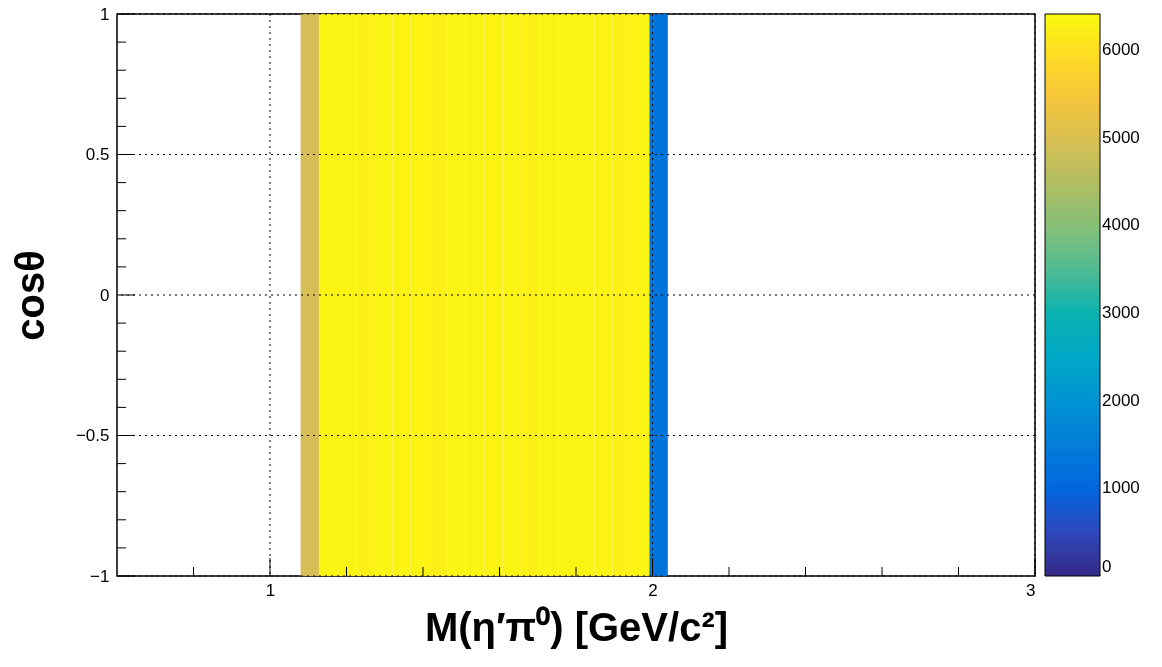 This screenshot has height=667, width=1162. Describe the element at coordinates (1121, 400) in the screenshot. I see `color-bar-label: 2000` at that location.